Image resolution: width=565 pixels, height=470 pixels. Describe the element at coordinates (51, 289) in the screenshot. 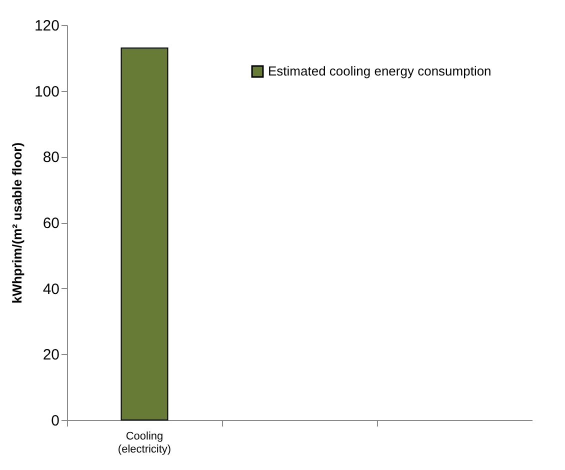

I see `y-tick-label: 40` at that location.